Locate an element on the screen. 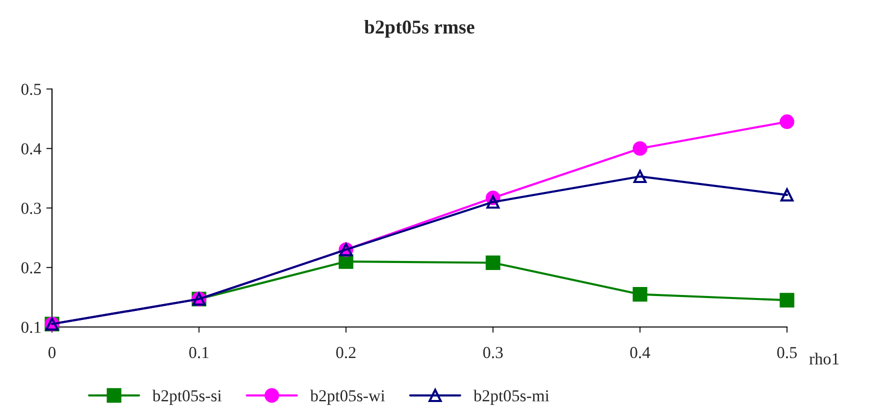 The height and width of the screenshot is (414, 885). y-tick-label: 0.4 is located at coordinates (31, 149).